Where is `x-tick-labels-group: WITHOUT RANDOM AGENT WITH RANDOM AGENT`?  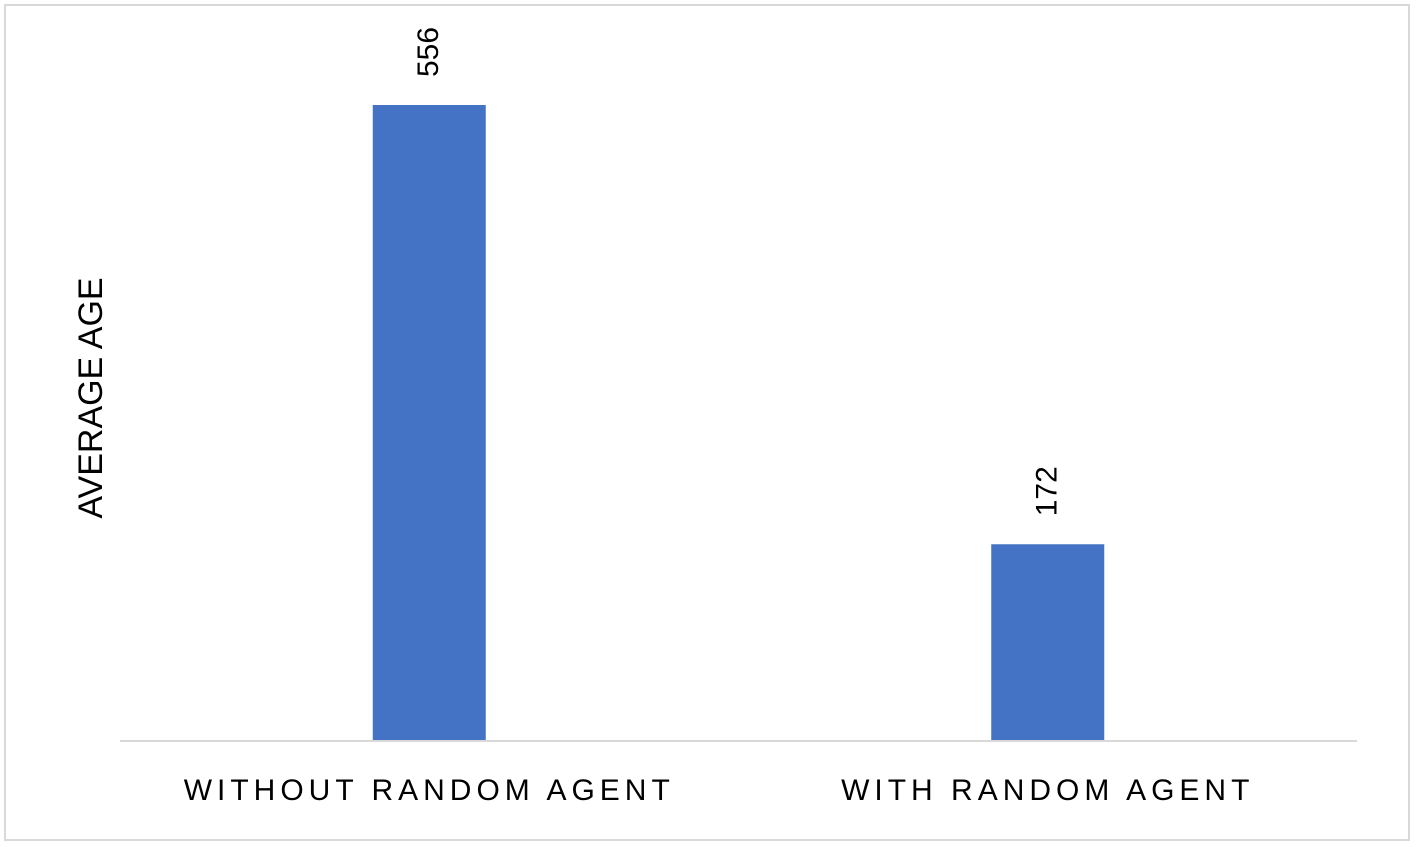 x-tick-labels-group: WITHOUT RANDOM AGENT WITH RANDOM AGENT is located at coordinates (719, 790).